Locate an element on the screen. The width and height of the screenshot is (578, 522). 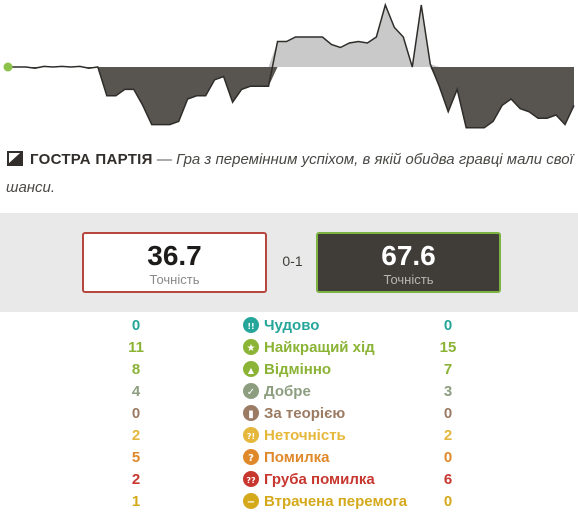
black-accuracy-card: 67.6 Точність is located at coordinates (408, 262).